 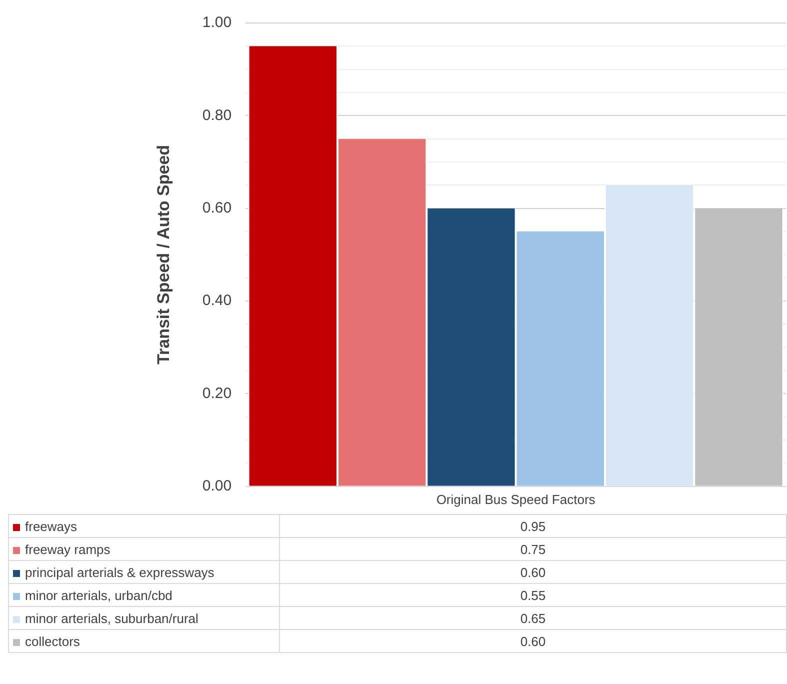 What do you see at coordinates (144, 618) in the screenshot?
I see `legend-label: minor arterials, suburban/rural` at bounding box center [144, 618].